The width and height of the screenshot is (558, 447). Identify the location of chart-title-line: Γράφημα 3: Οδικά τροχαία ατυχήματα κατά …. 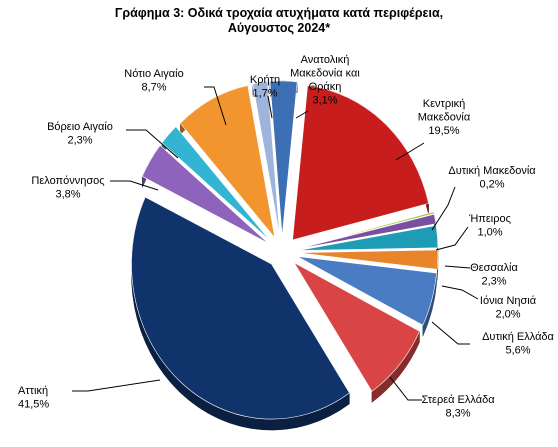
(279, 13).